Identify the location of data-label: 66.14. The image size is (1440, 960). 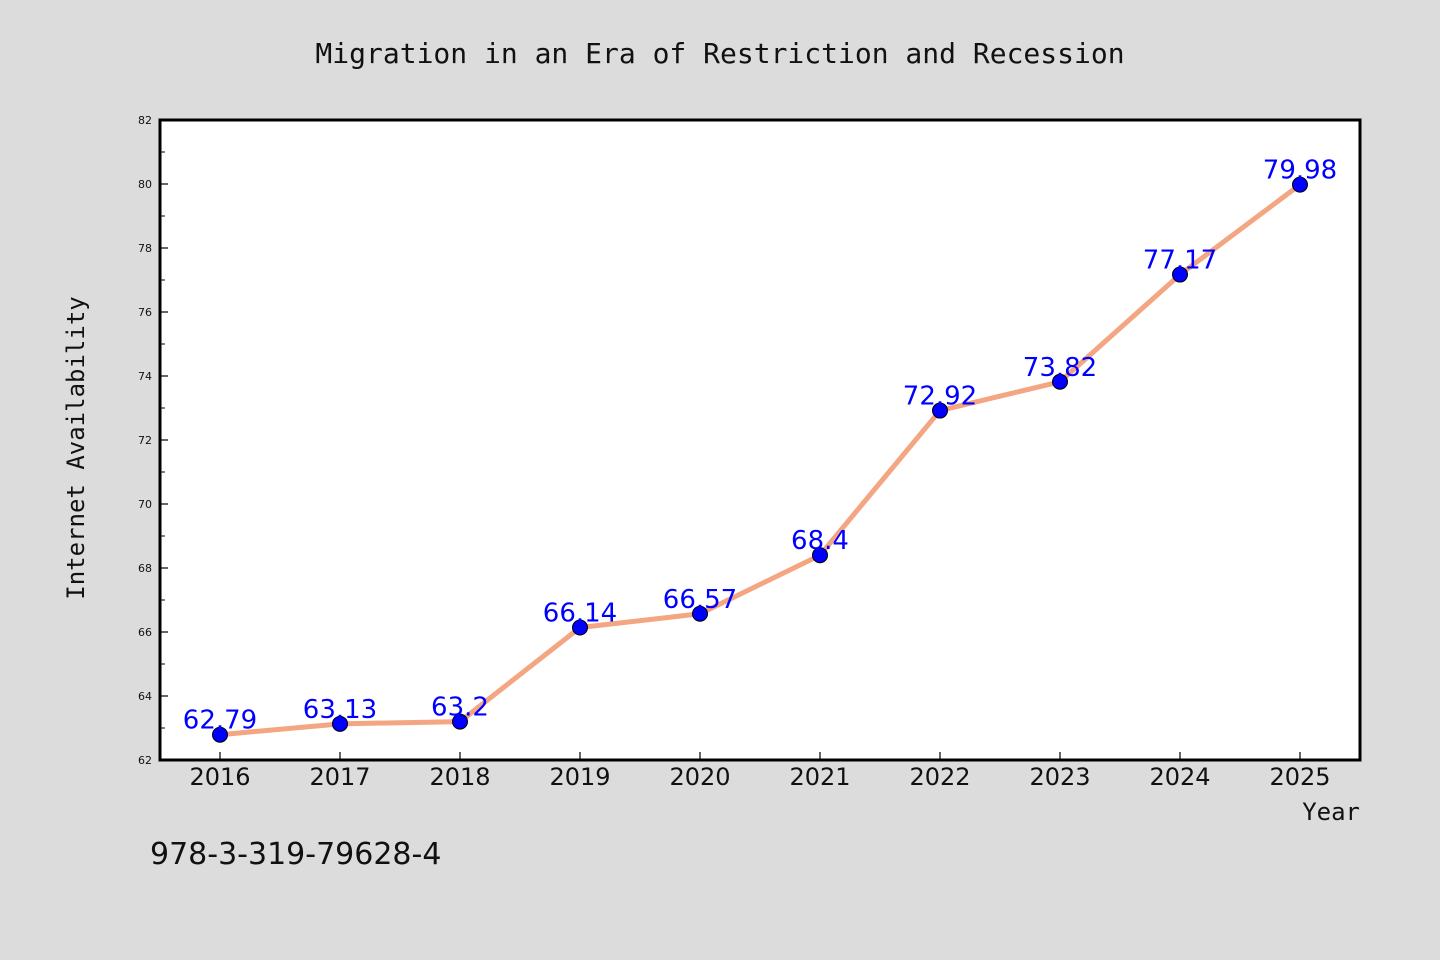
(580, 614).